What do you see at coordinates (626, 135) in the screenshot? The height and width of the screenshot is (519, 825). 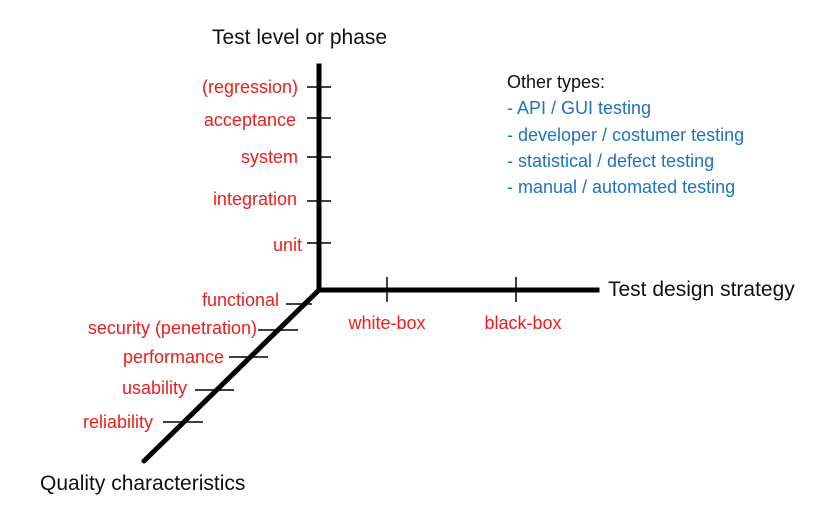 I see `other-types-item: - developer / costumer testing` at bounding box center [626, 135].